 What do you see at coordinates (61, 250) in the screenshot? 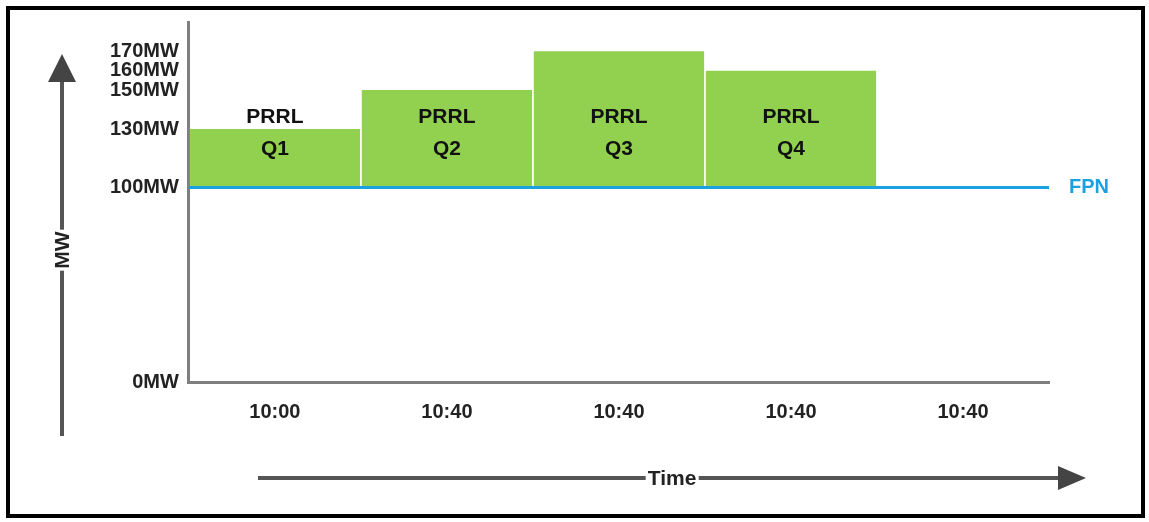
I see `y-axis-title: MW` at bounding box center [61, 250].